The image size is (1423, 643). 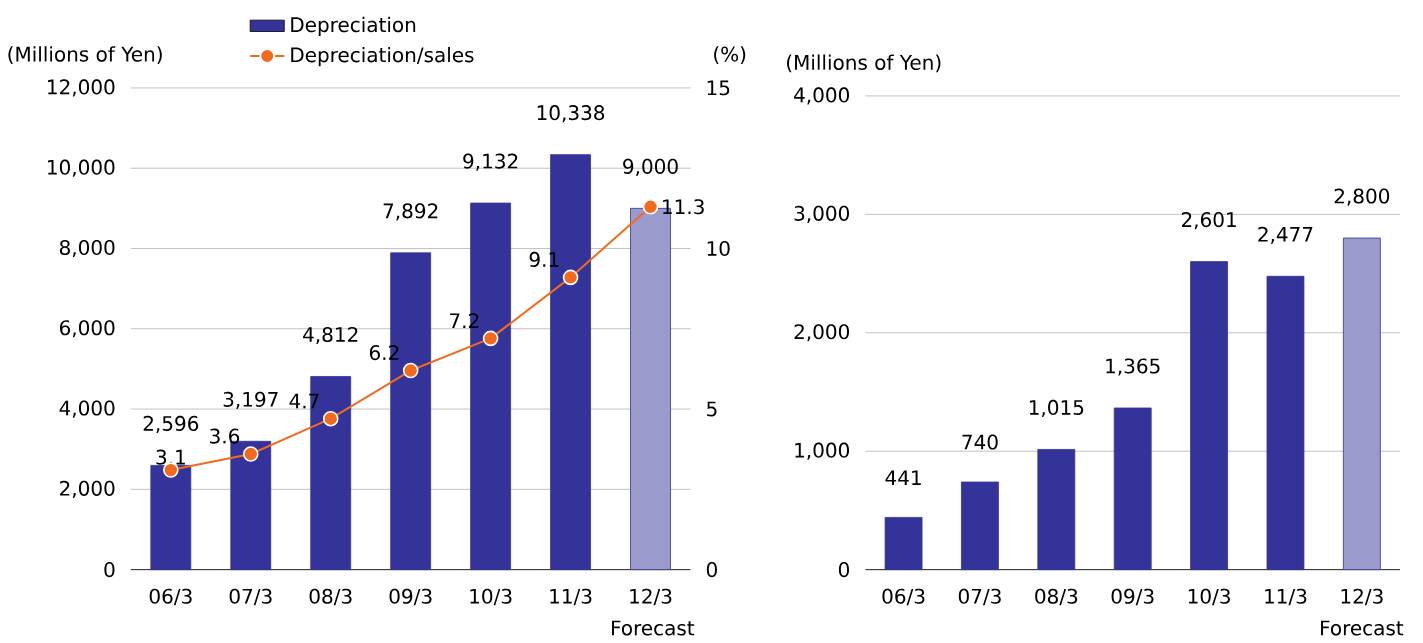 What do you see at coordinates (821, 214) in the screenshot?
I see `y-tick-label: 3,000` at bounding box center [821, 214].